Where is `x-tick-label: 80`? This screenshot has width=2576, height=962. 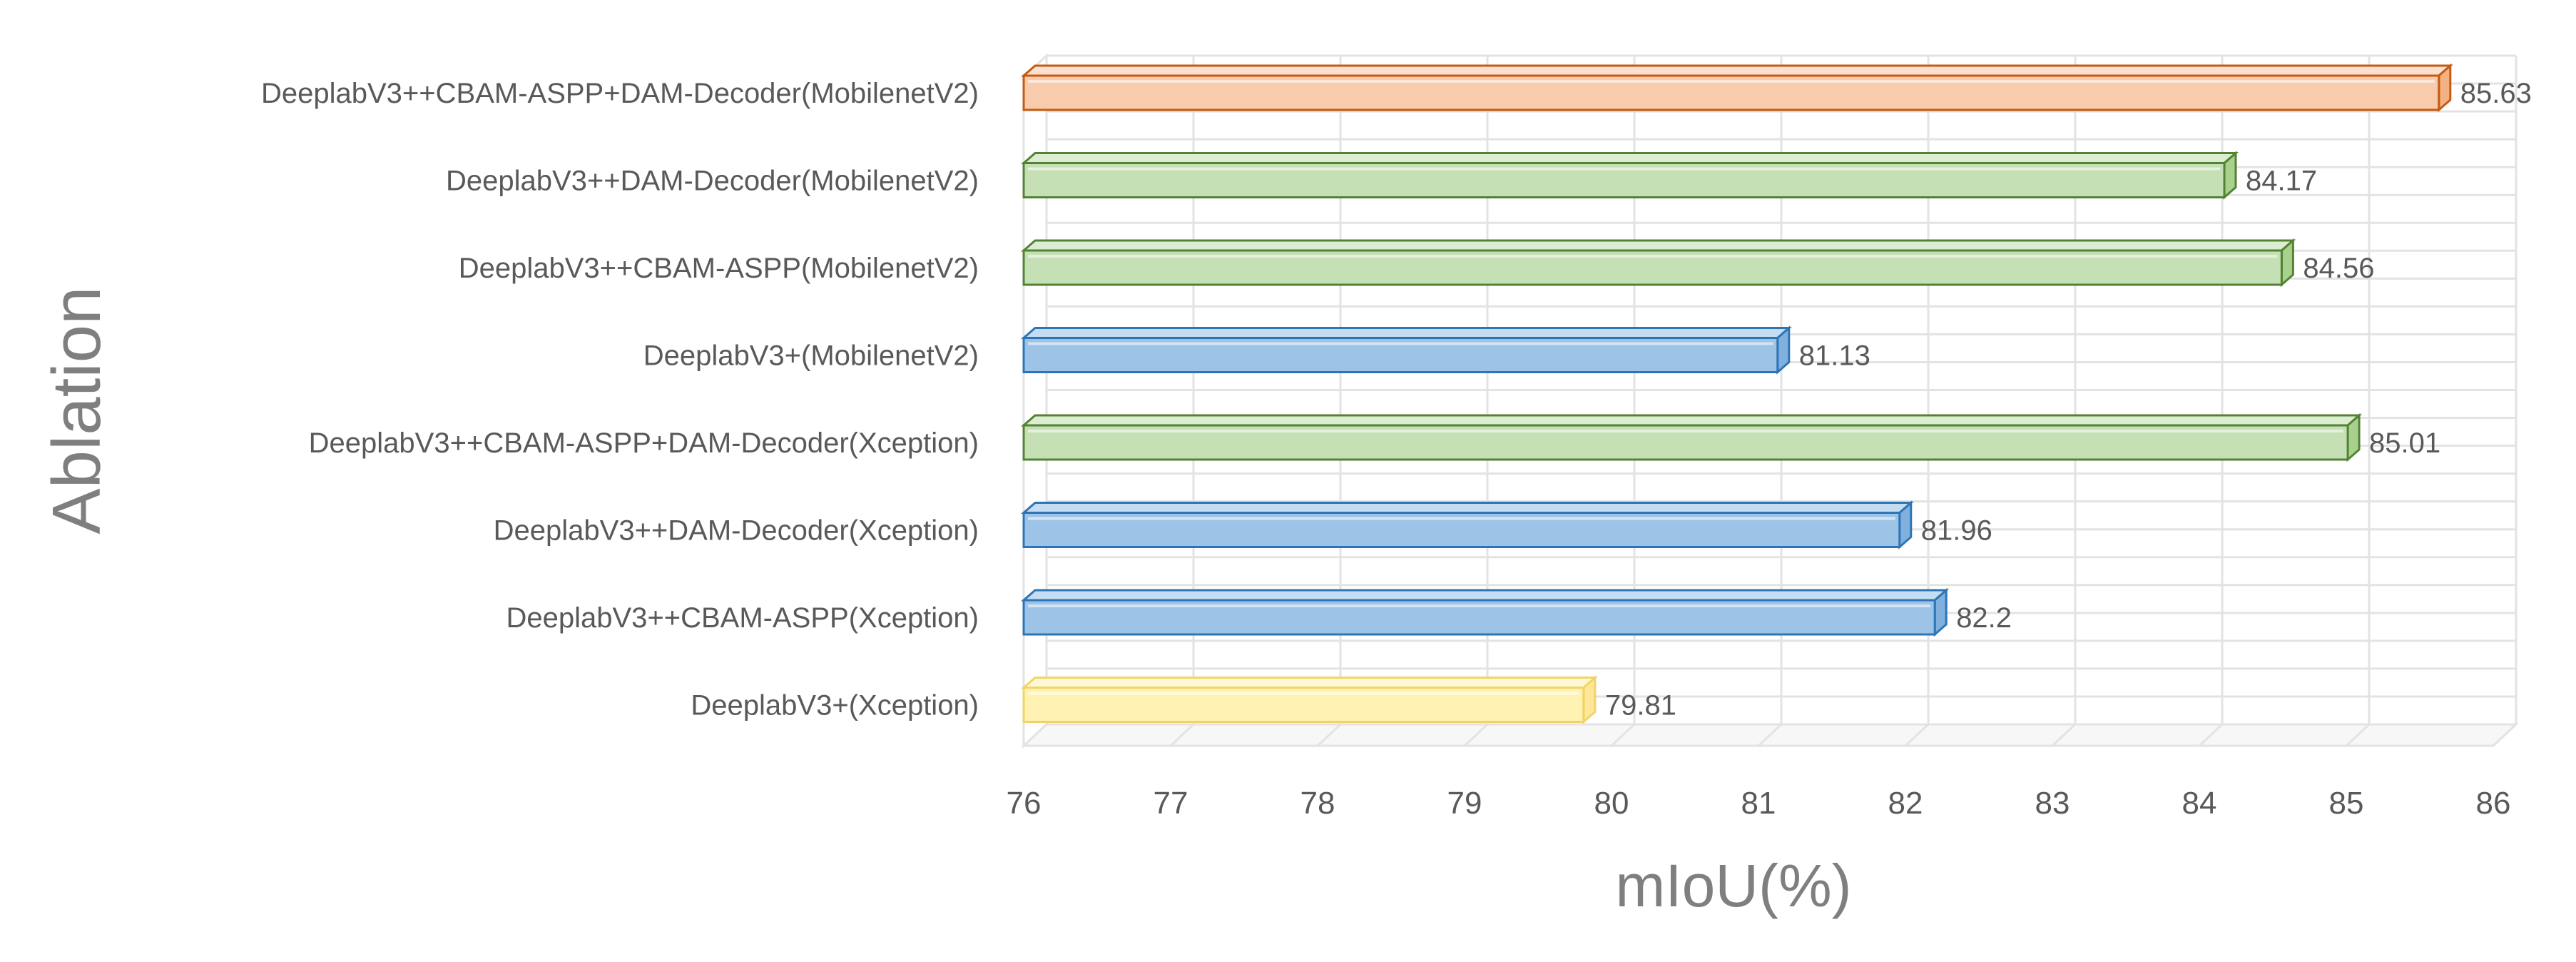 x-tick-label: 80 is located at coordinates (1611, 804).